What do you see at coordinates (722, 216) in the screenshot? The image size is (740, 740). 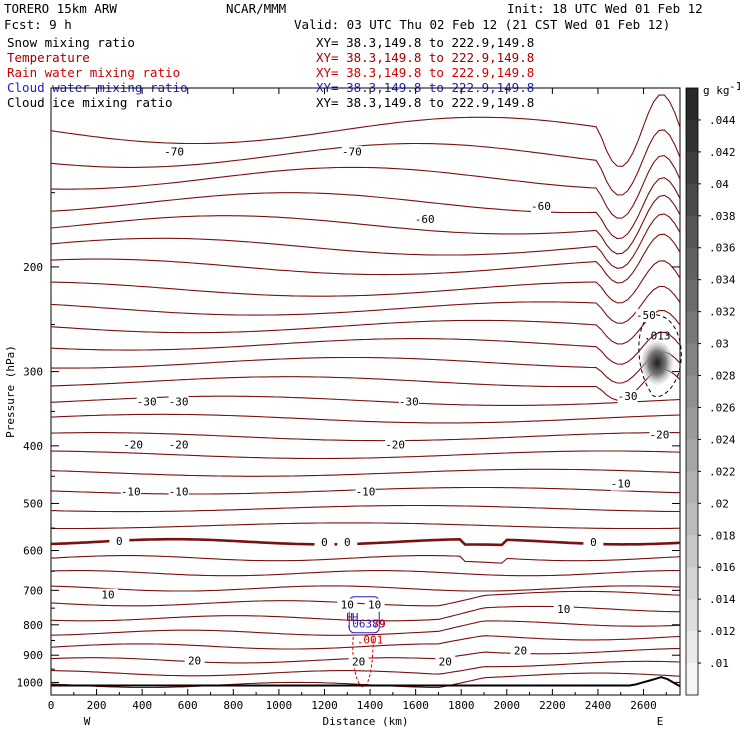 I see `colorbar-tick-label: .038` at bounding box center [722, 216].